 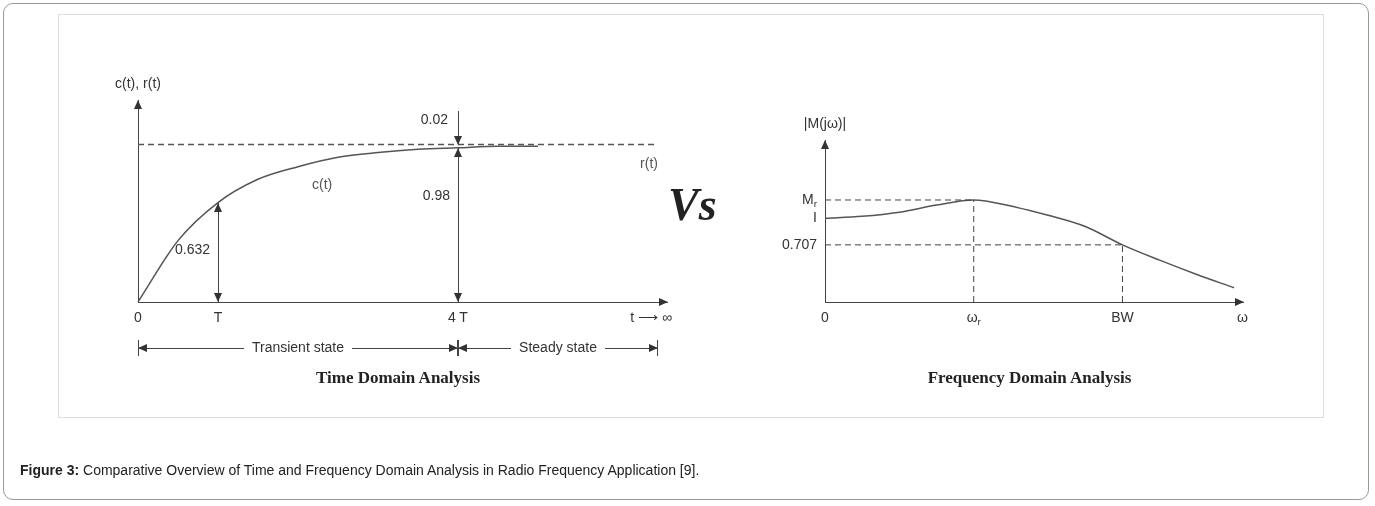 What do you see at coordinates (398, 378) in the screenshot?
I see `text: Time Domain Analysis` at bounding box center [398, 378].